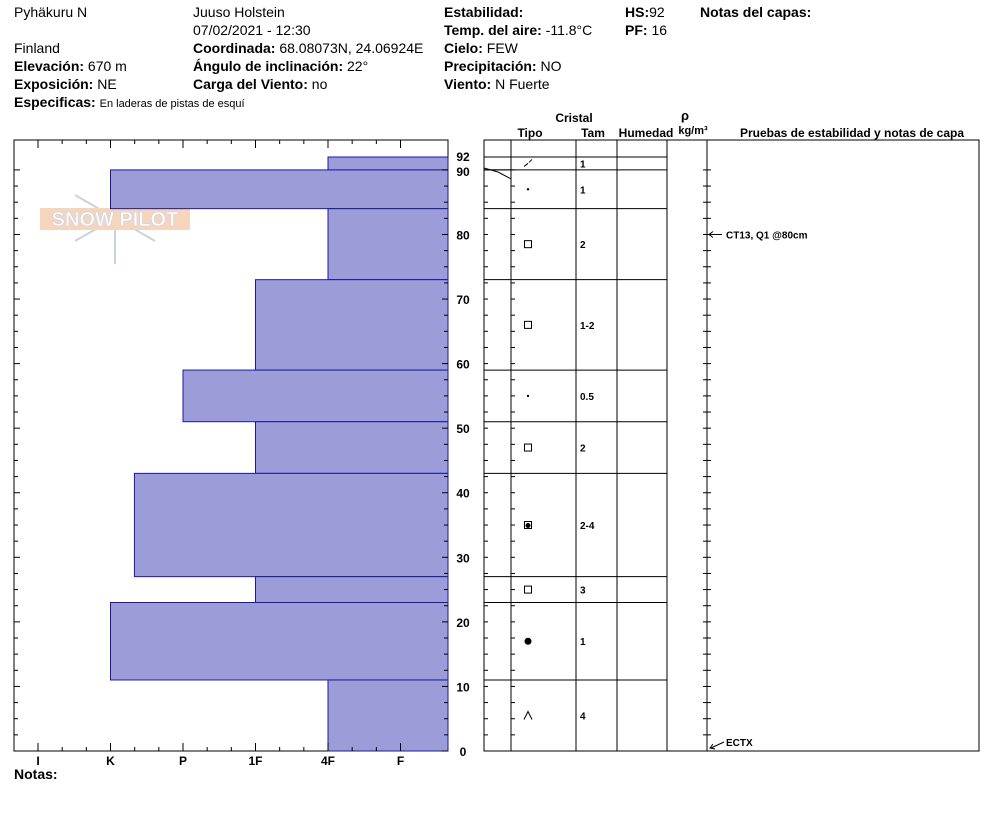 The height and width of the screenshot is (840, 994). What do you see at coordinates (587, 326) in the screenshot?
I see `grain-size-3: 1-2` at bounding box center [587, 326].